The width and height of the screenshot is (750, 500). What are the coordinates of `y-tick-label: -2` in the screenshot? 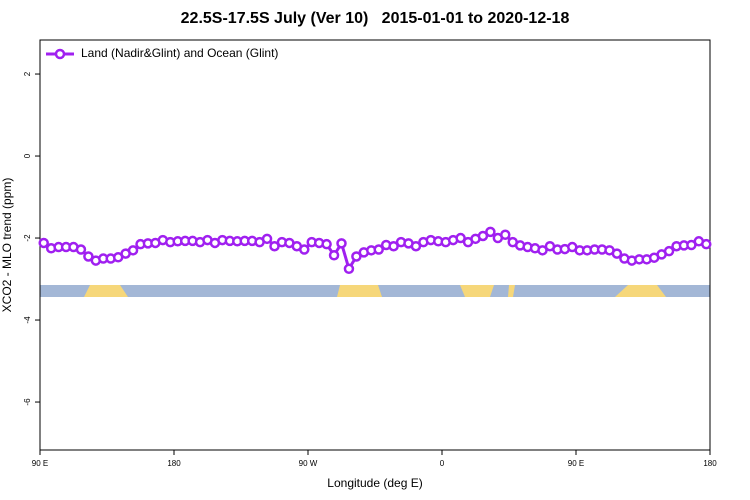 It's located at (27, 238).